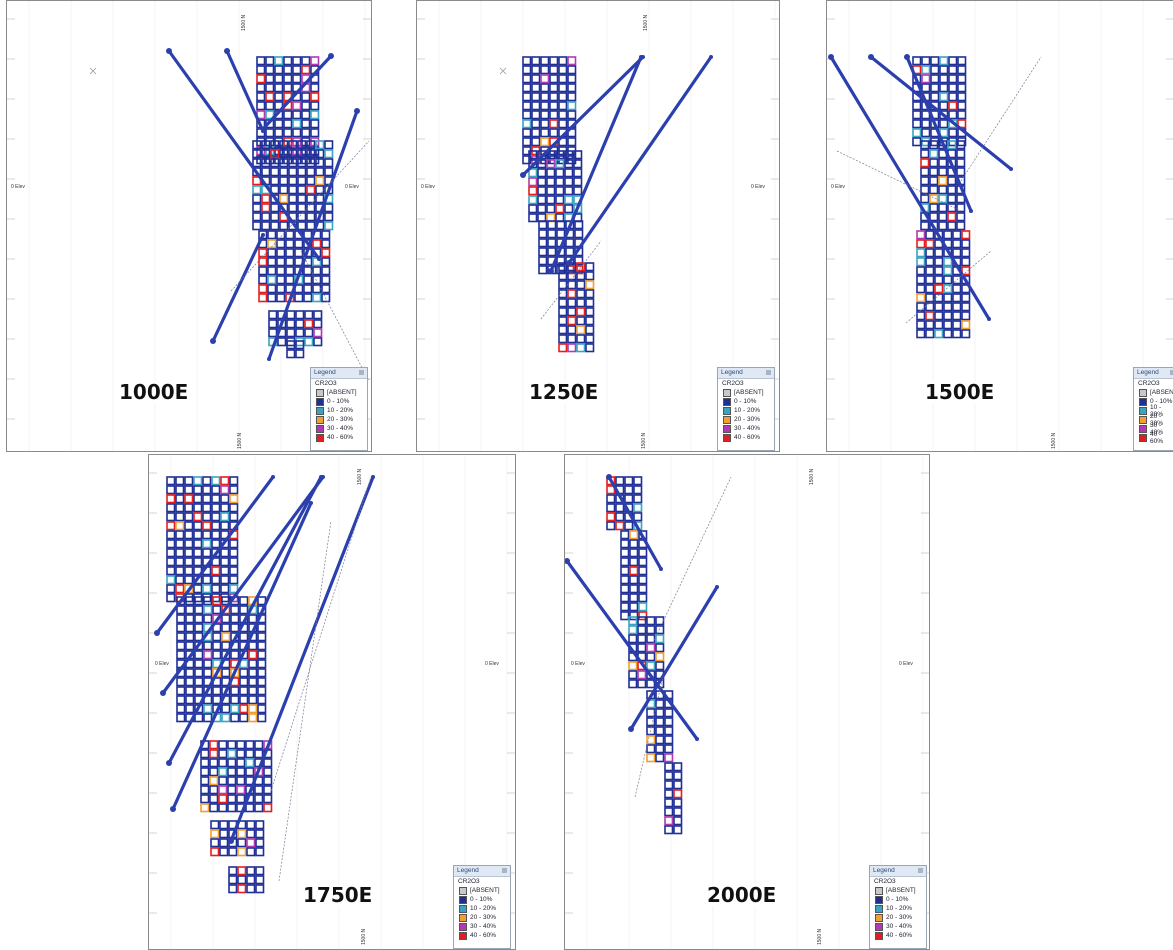 The image size is (1173, 950). I want to click on northing-key-label-top: 1500 N, so click(812, 476).